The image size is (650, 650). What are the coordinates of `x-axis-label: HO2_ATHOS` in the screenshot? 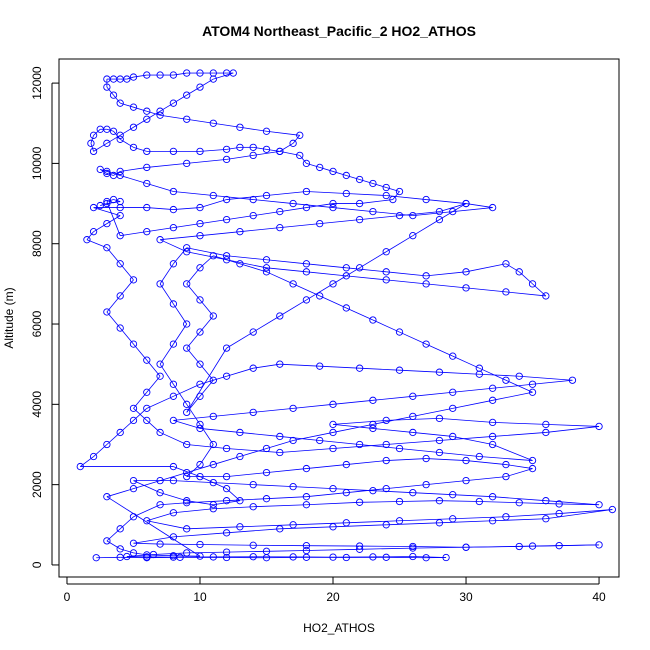 It's located at (339, 628).